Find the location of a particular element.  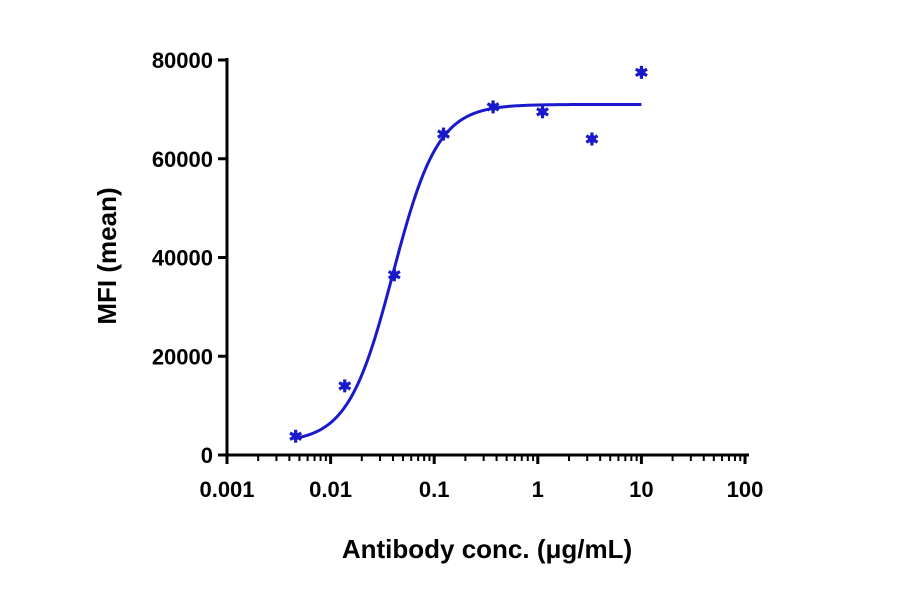

y-tick-label: 0 is located at coordinates (207, 455).